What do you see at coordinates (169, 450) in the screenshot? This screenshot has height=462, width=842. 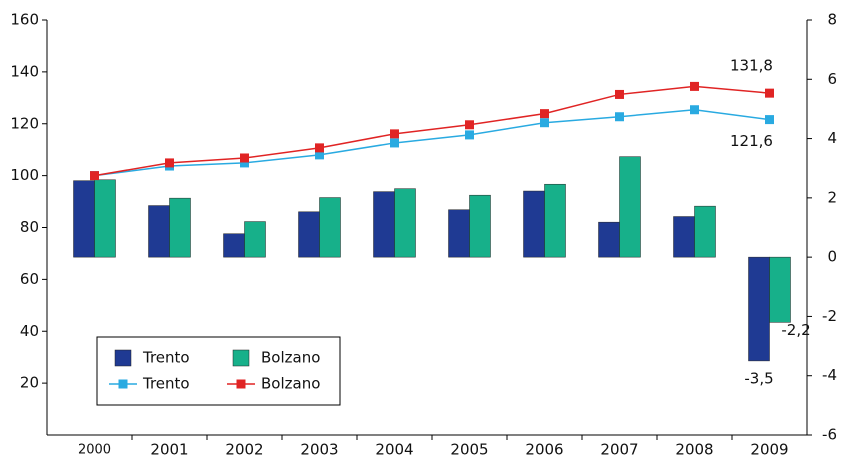 I see `x-tick-label: 2001` at bounding box center [169, 450].